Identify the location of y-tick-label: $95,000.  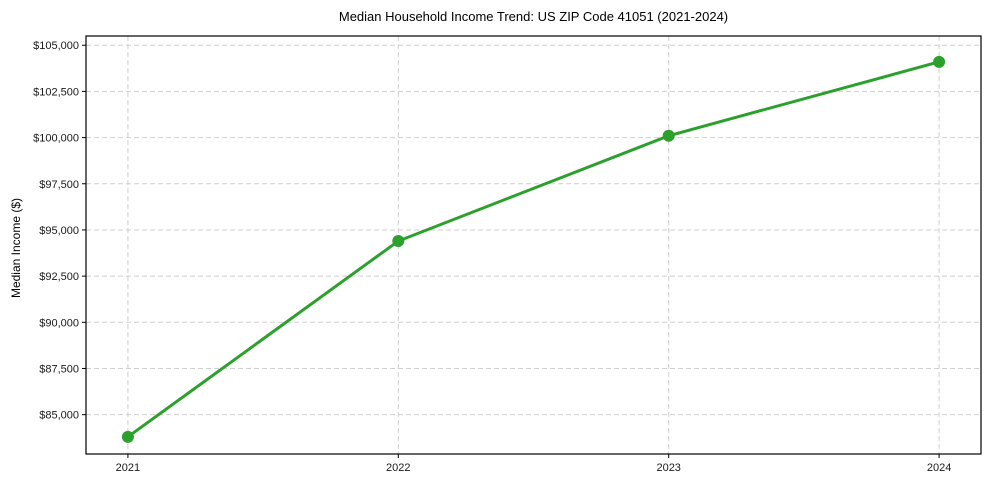
(59, 231).